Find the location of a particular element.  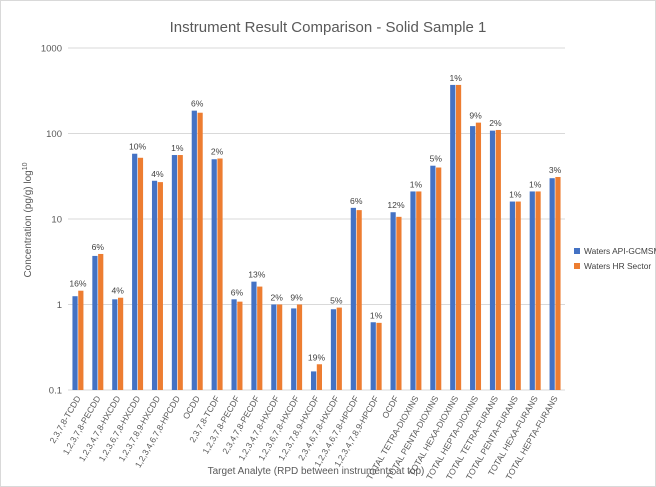

legend-label: Waters HR Sector is located at coordinates (617, 266).